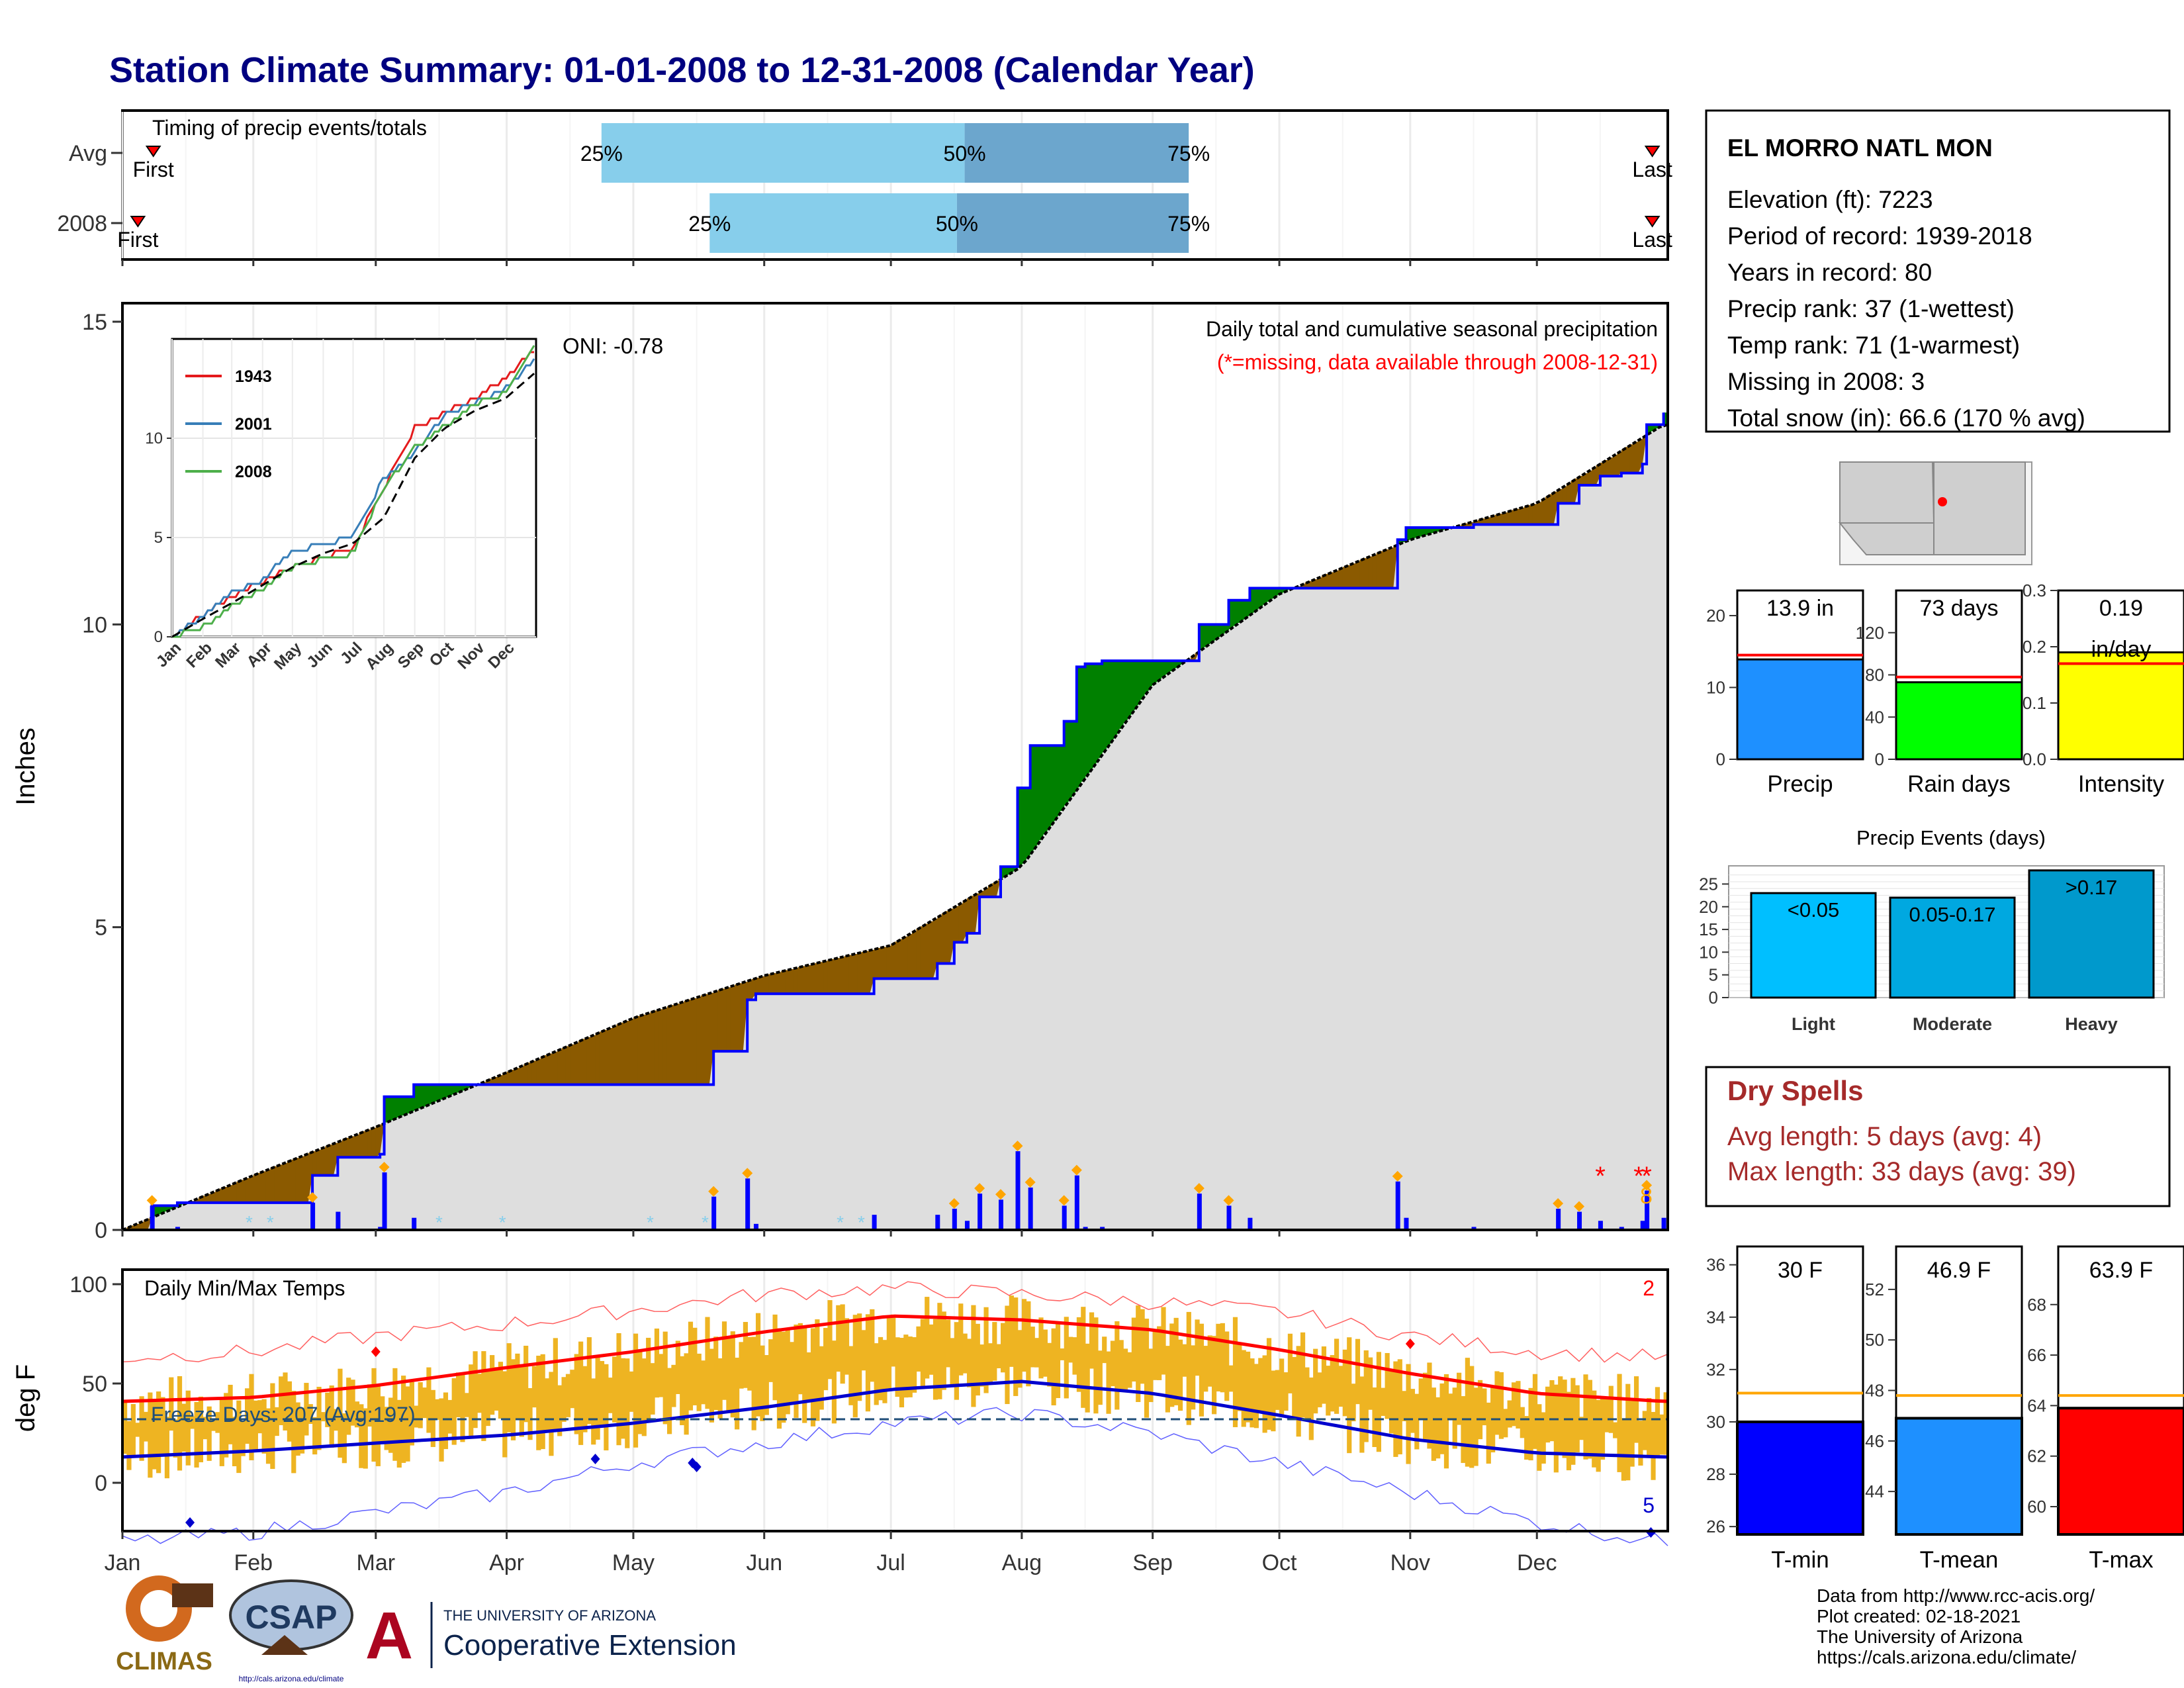 The image size is (2184, 1688). I want to click on tmean-bar, so click(1959, 1477).